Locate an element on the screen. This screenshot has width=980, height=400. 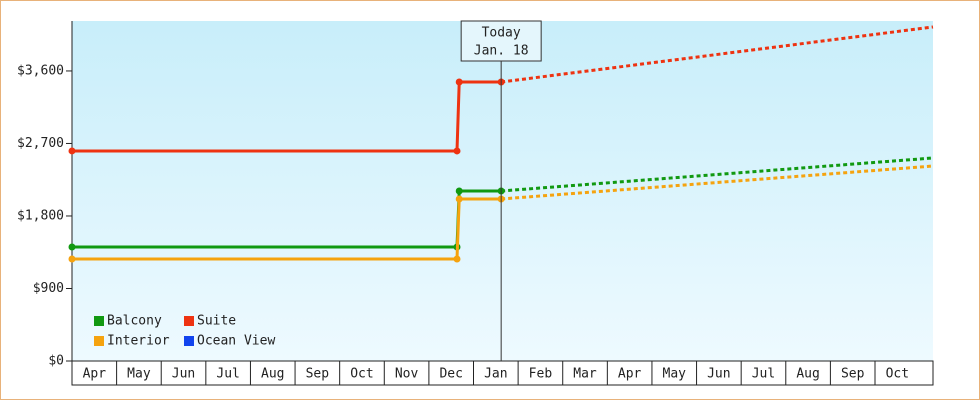
today-label: Today is located at coordinates (501, 33).